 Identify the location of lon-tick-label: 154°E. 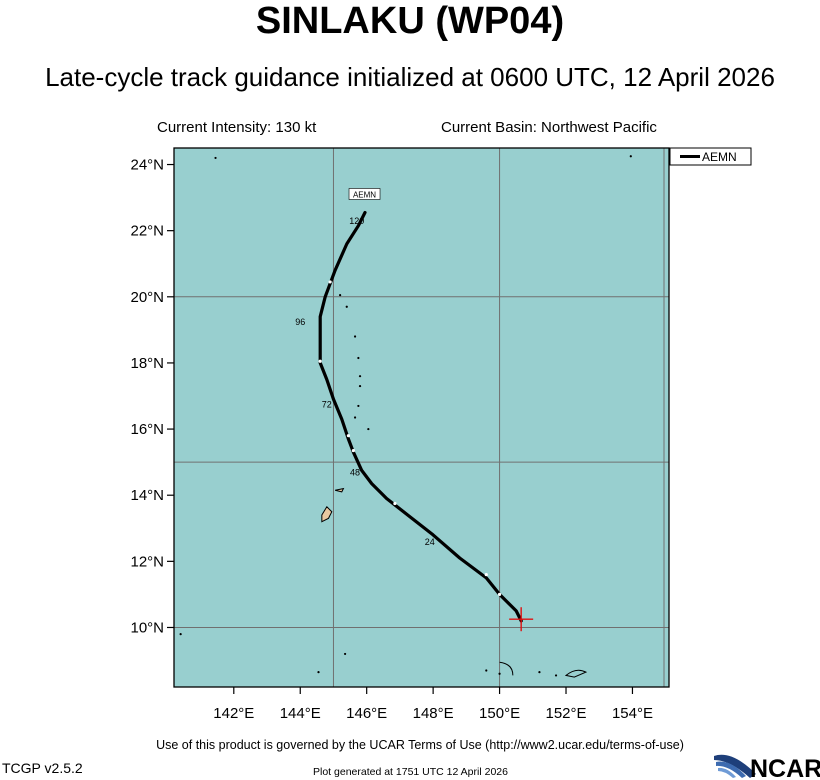
(632, 713).